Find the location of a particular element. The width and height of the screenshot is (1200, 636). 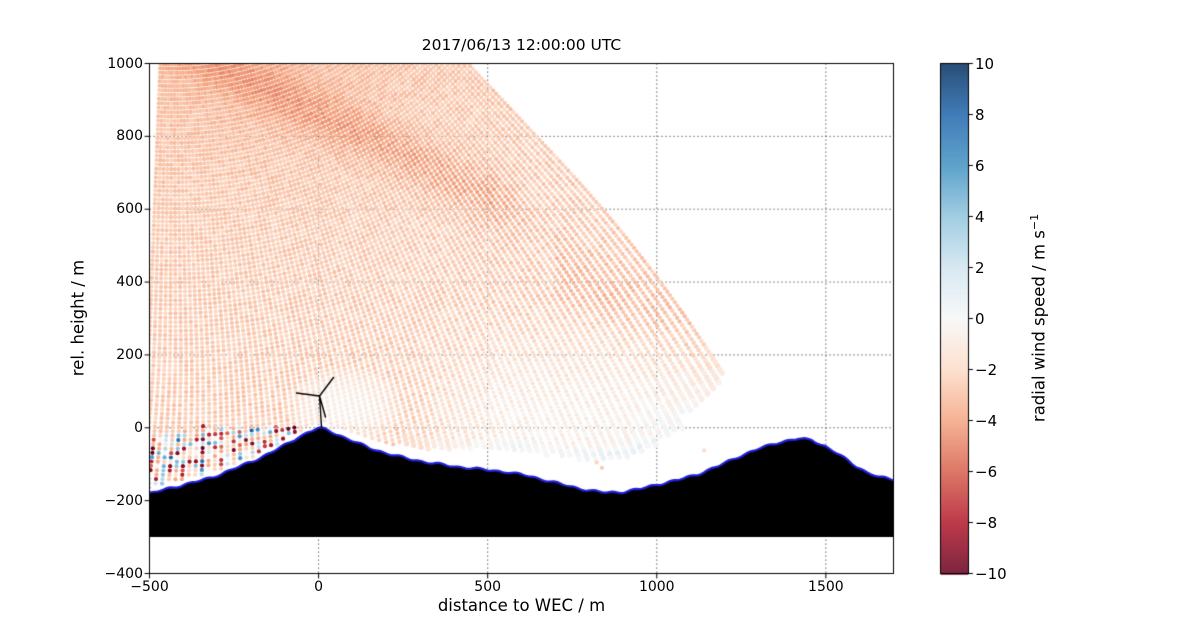

colorbar-label-superscript: −1 is located at coordinates (1034, 222).